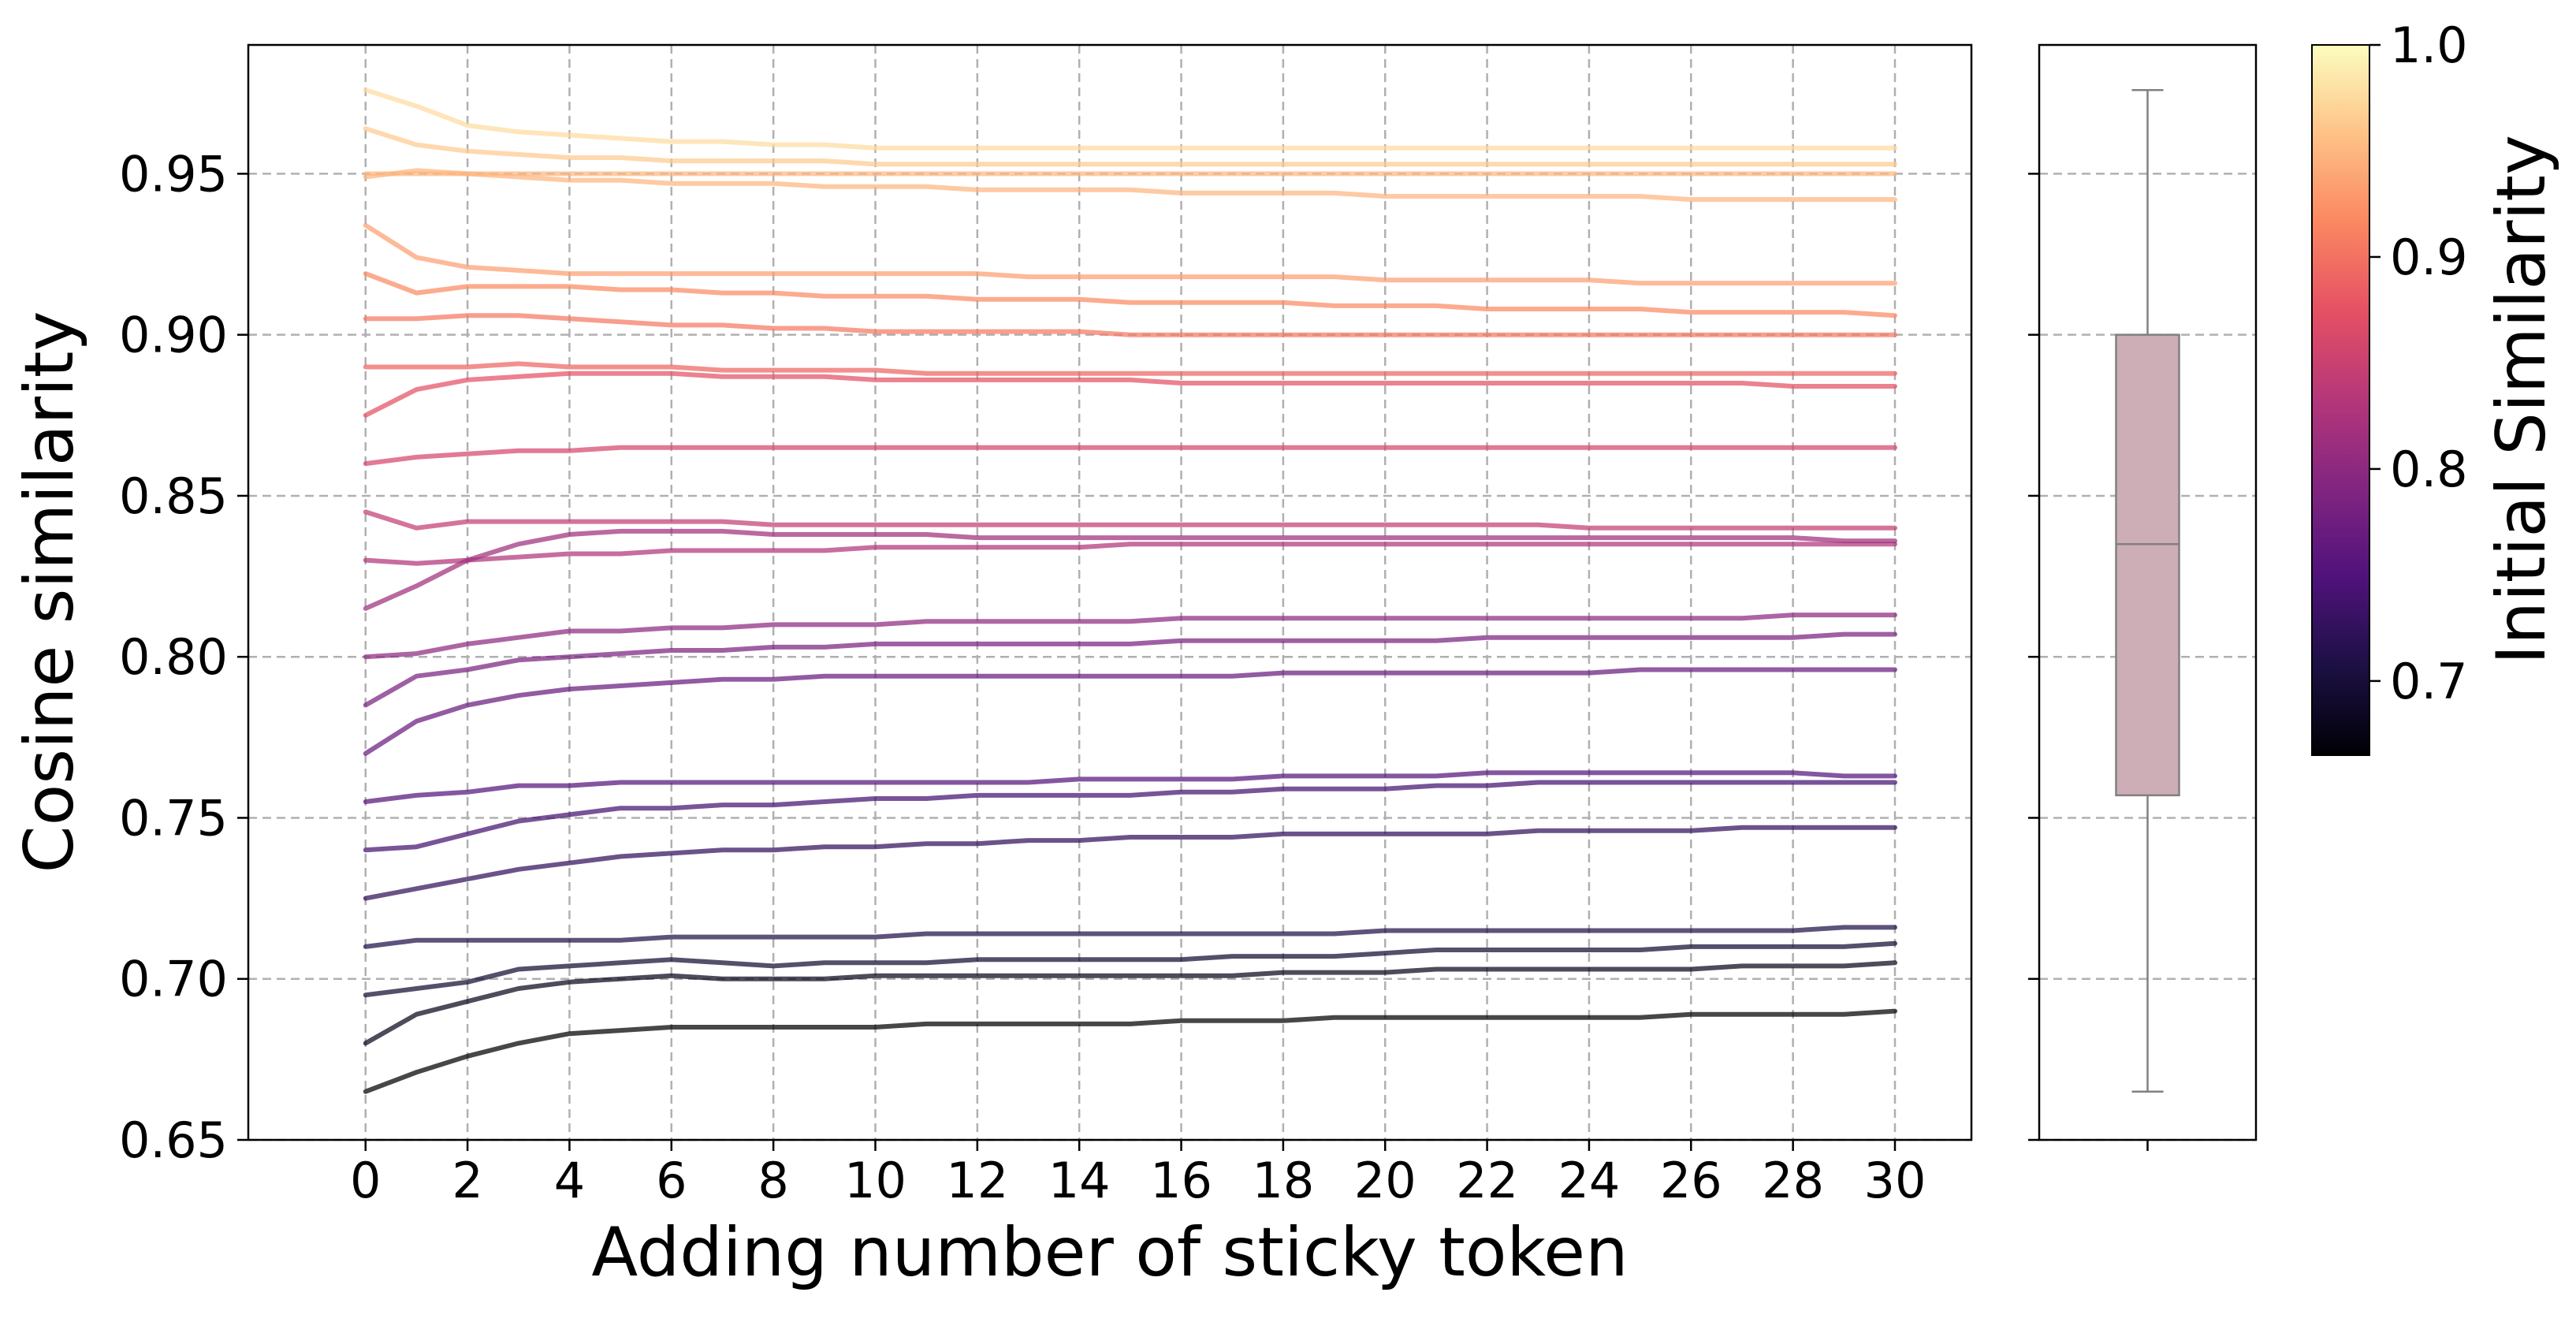 The image size is (2576, 1322). What do you see at coordinates (173, 657) in the screenshot?
I see `y-tick-label: 0.80` at bounding box center [173, 657].